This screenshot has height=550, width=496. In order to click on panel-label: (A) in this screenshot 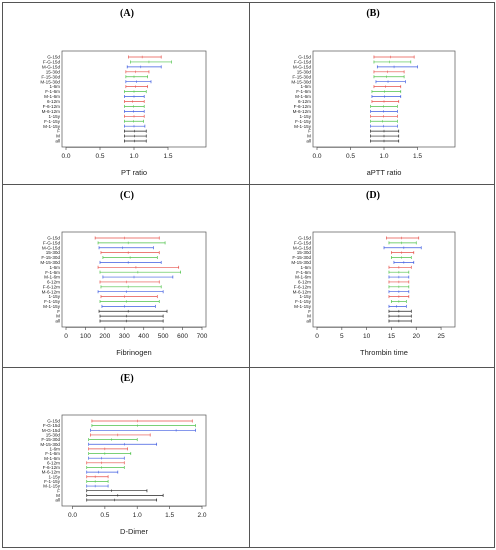, I will do `click(127, 13)`.